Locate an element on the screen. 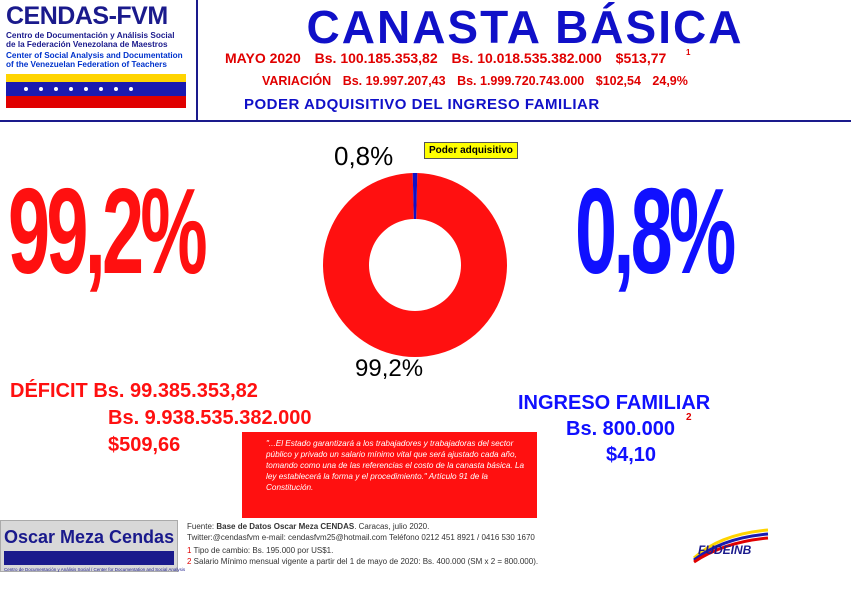 This screenshot has width=851, height=597. mayo-usd: $513,77 is located at coordinates (641, 58).